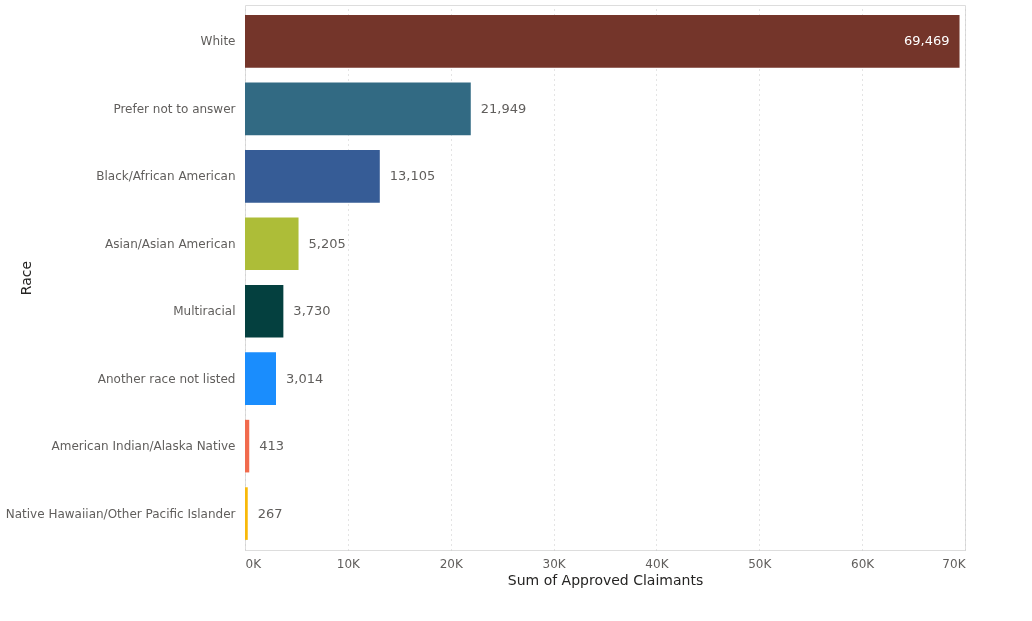 The width and height of the screenshot is (1032, 621). What do you see at coordinates (204, 311) in the screenshot?
I see `y-tick-label: Multiracial` at bounding box center [204, 311].